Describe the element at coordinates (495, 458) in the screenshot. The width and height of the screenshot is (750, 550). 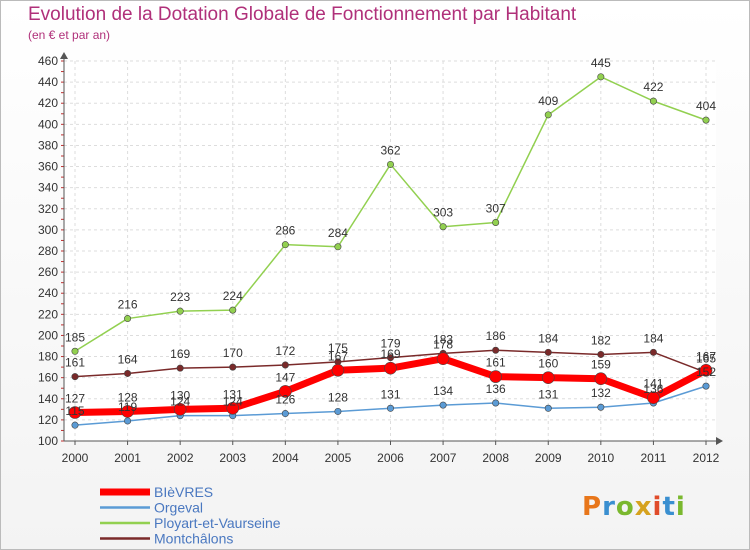
I see `x-tick-label: 2008` at that location.